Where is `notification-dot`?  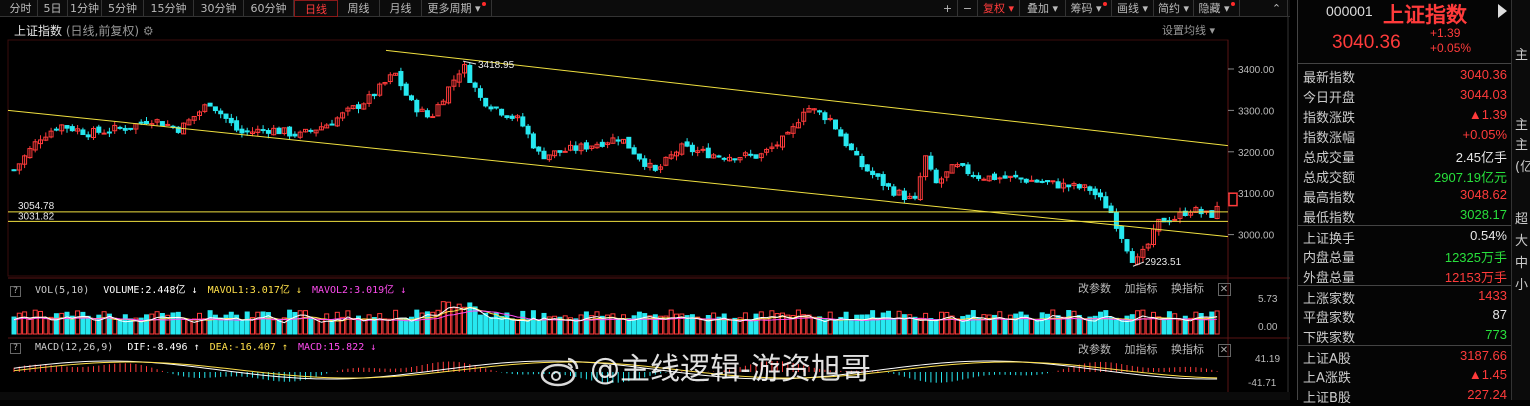
notification-dot is located at coordinates (1232, 4).